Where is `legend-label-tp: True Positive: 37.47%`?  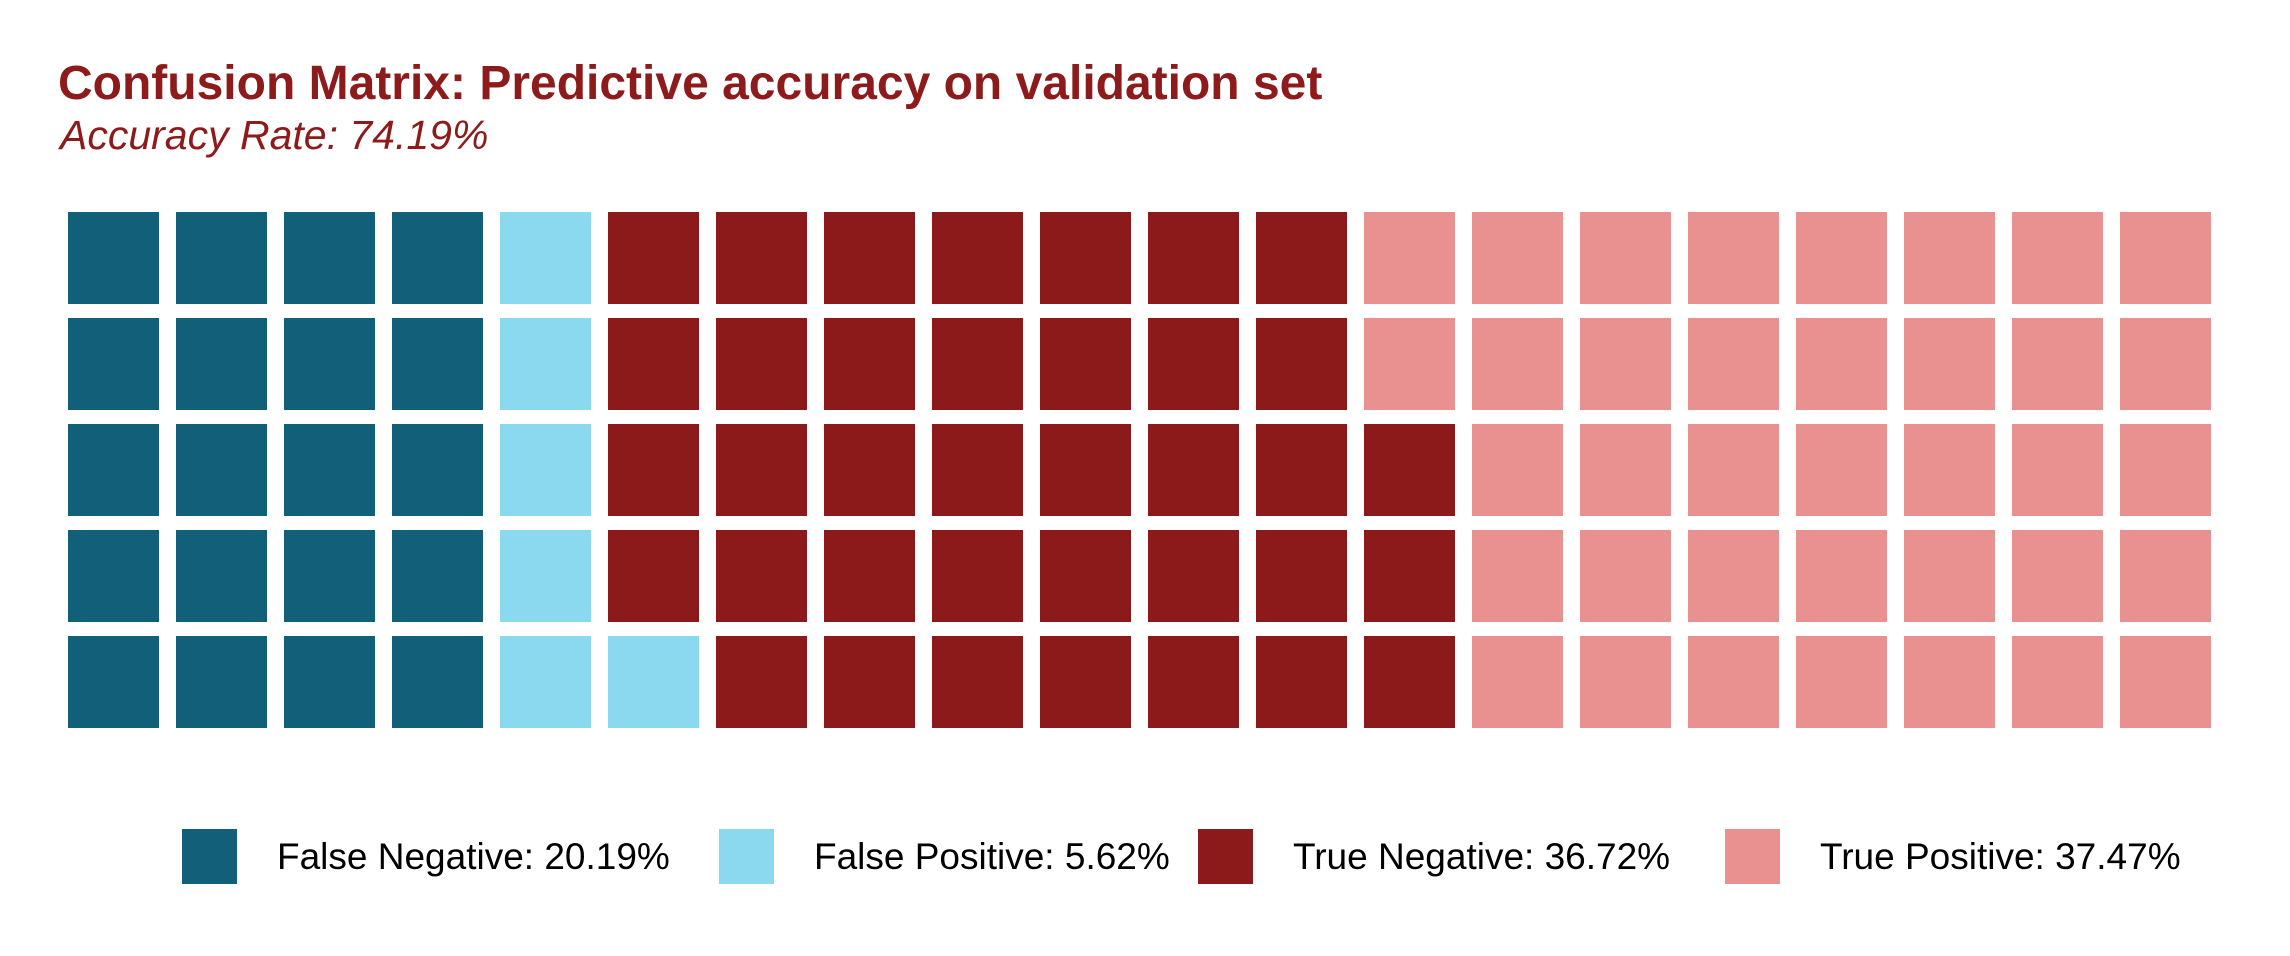 legend-label-tp: True Positive: 37.47% is located at coordinates (2000, 856).